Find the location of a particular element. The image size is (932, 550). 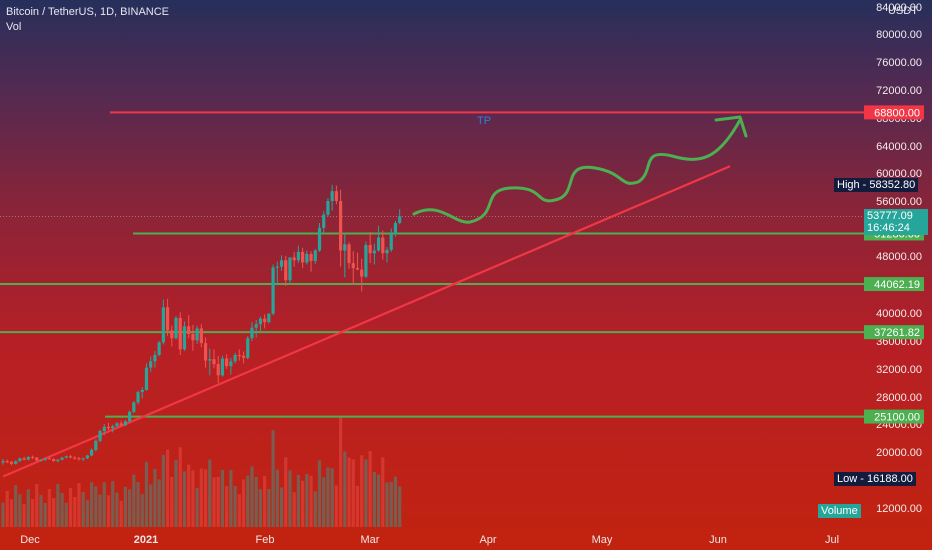

low-value: 16188.00 is located at coordinates (889, 479).